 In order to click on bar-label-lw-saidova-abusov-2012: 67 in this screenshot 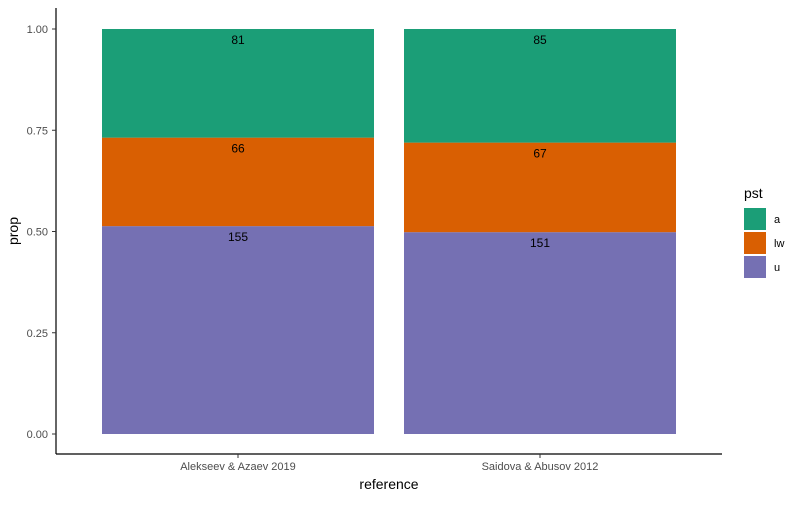, I will do `click(540, 154)`.